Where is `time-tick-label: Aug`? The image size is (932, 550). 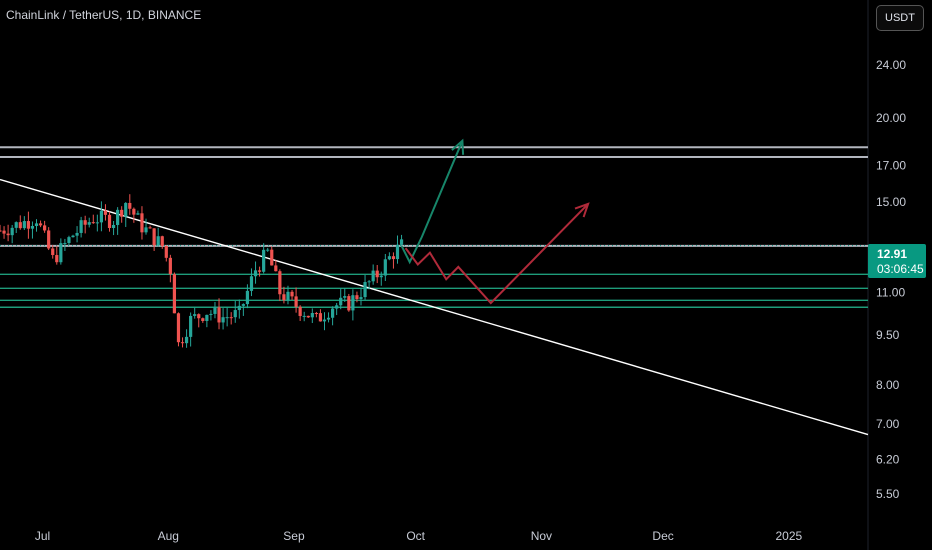 time-tick-label: Aug is located at coordinates (168, 536).